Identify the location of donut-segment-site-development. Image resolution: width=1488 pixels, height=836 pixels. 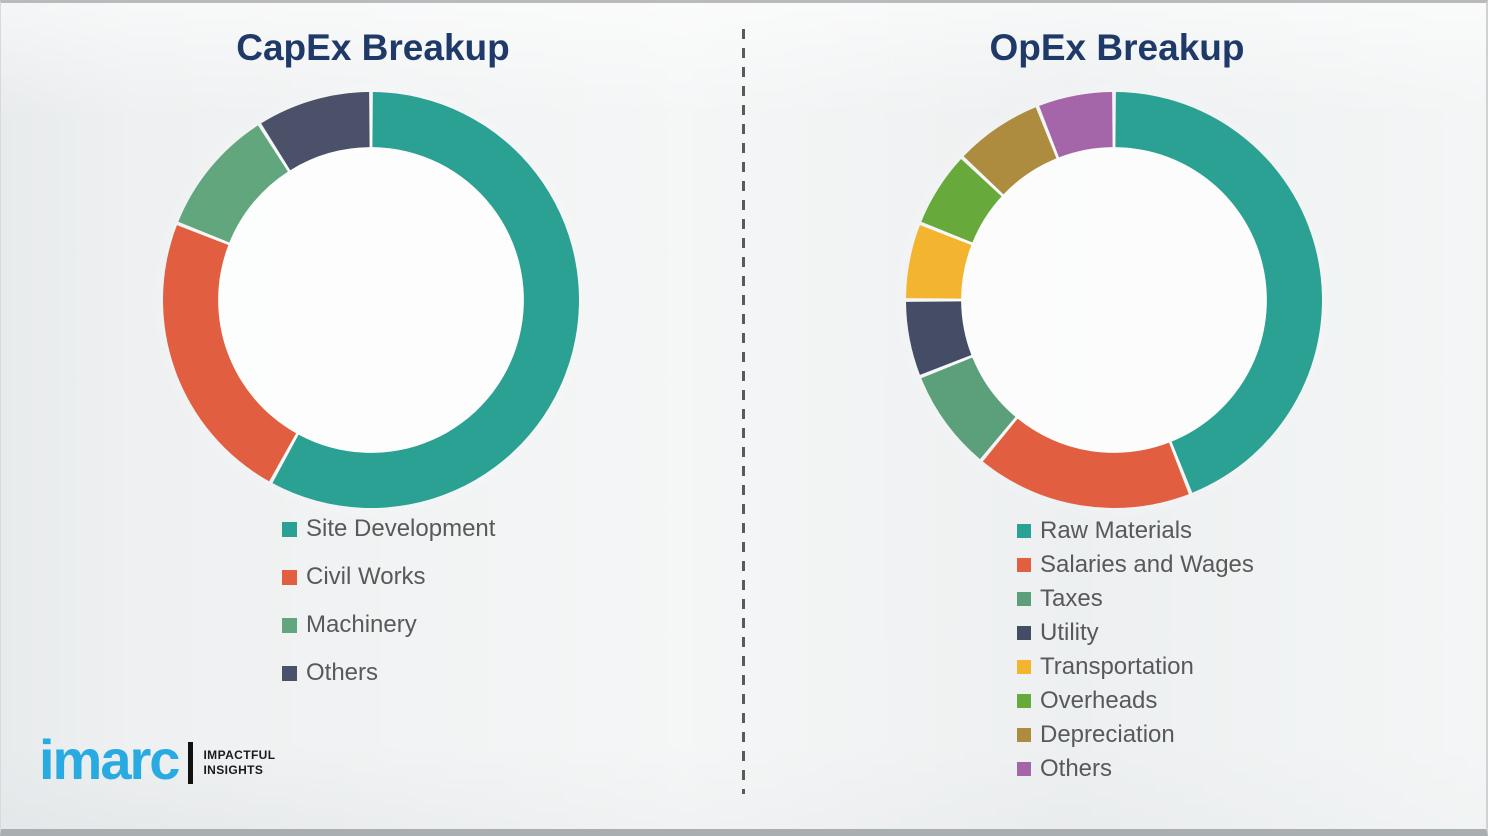
(425, 300).